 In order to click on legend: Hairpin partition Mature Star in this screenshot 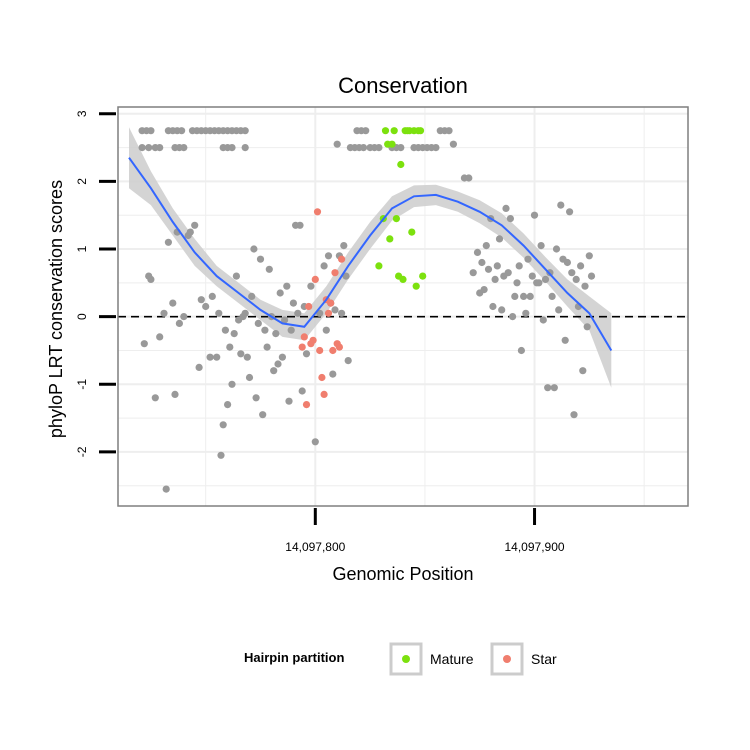, I will do `click(400, 659)`.